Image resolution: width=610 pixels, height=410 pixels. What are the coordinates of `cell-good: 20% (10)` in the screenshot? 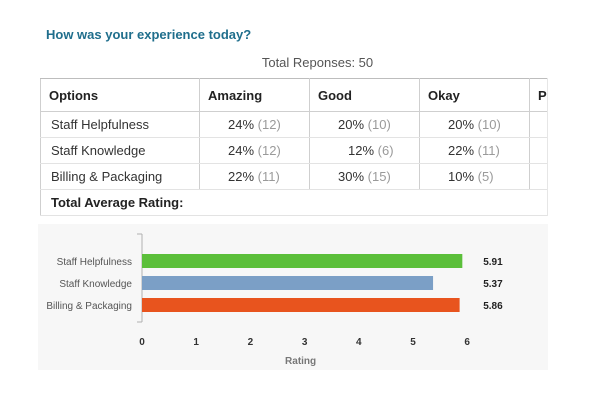 It's located at (364, 124).